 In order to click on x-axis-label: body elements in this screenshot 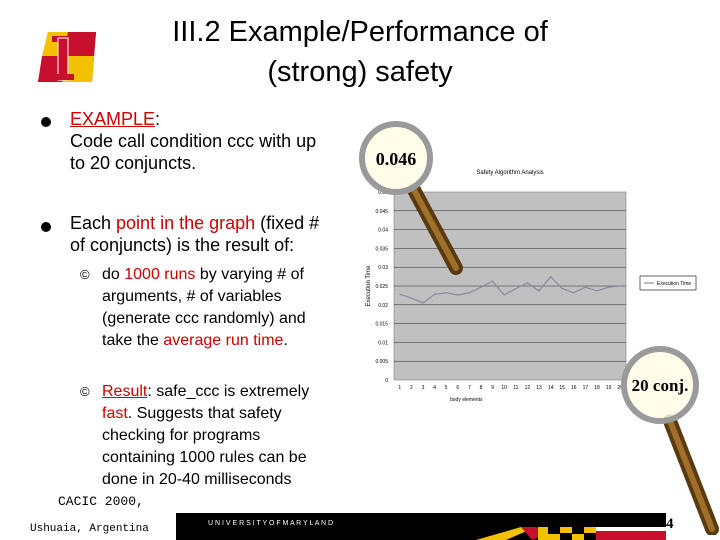, I will do `click(466, 400)`.